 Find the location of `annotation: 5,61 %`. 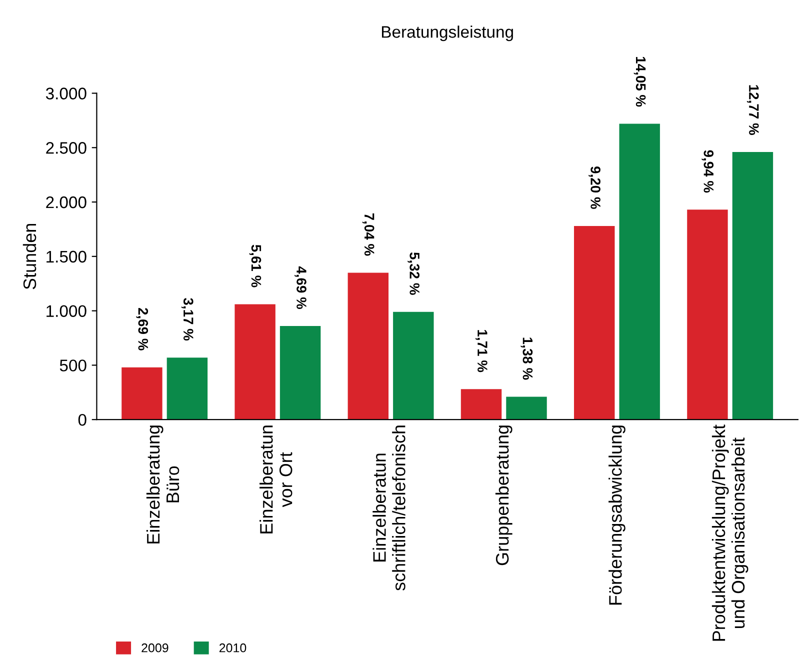

annotation: 5,61 % is located at coordinates (255, 266).